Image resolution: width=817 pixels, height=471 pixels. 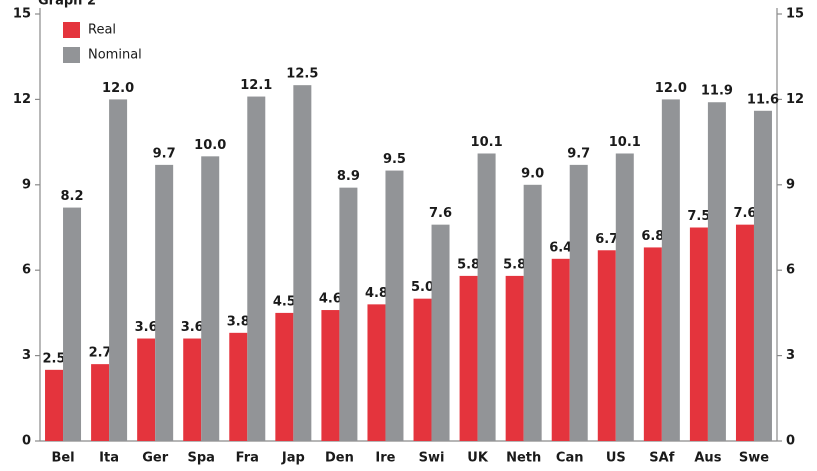 What do you see at coordinates (100, 353) in the screenshot?
I see `value-label: 2.7` at bounding box center [100, 353].